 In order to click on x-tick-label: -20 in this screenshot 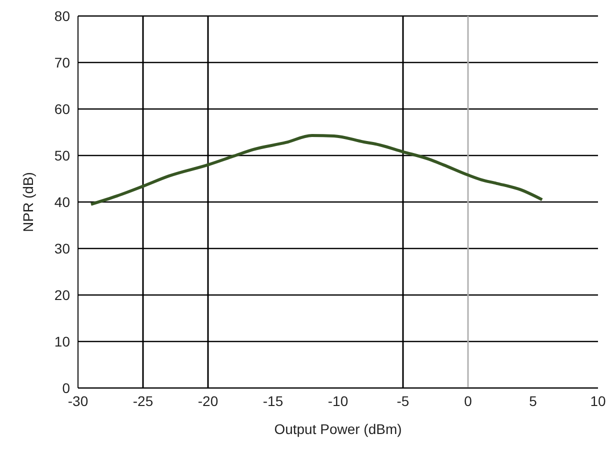, I will do `click(208, 400)`.